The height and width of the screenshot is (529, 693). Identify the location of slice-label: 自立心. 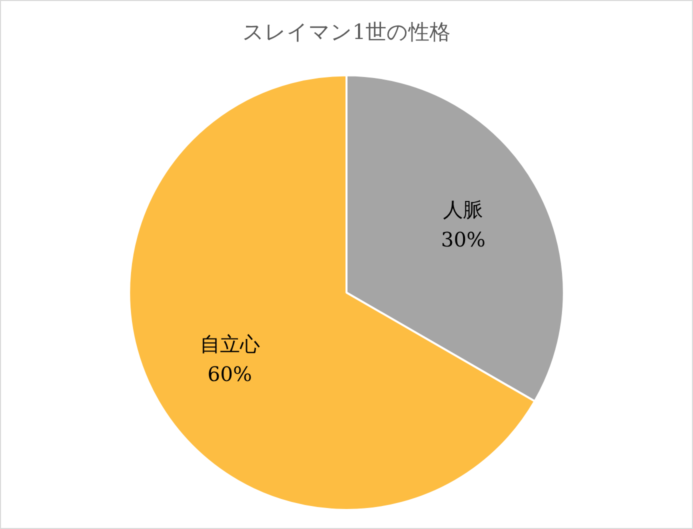
(230, 344).